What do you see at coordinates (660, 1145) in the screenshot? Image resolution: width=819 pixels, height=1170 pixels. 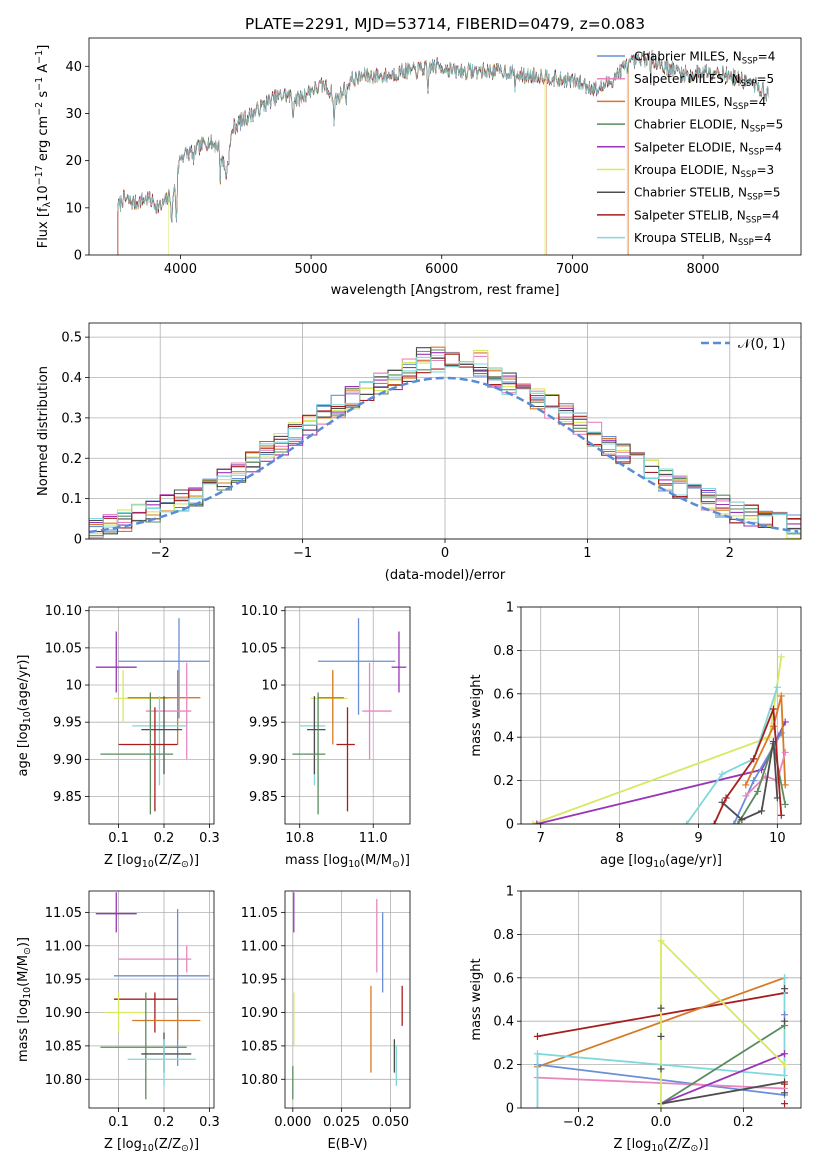 I see `weight_vs_Z-xlabel: Z [log10(Z/Z⊙)]` at bounding box center [660, 1145].